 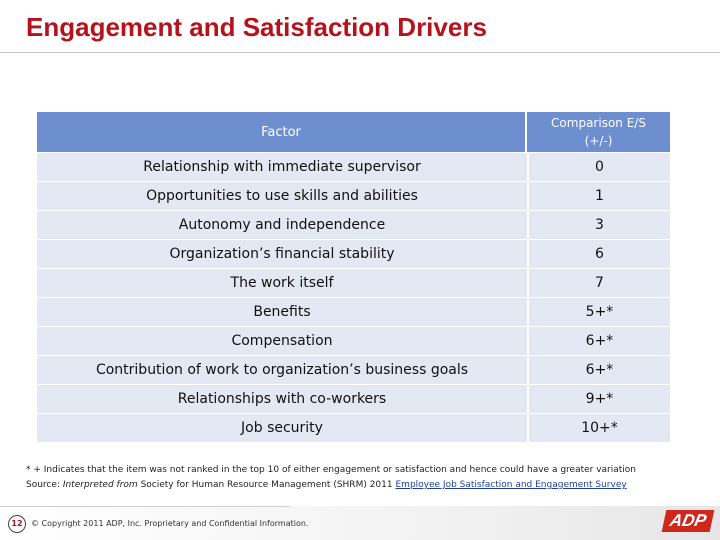 What do you see at coordinates (598, 225) in the screenshot?
I see `comparison-cell: 3` at bounding box center [598, 225].